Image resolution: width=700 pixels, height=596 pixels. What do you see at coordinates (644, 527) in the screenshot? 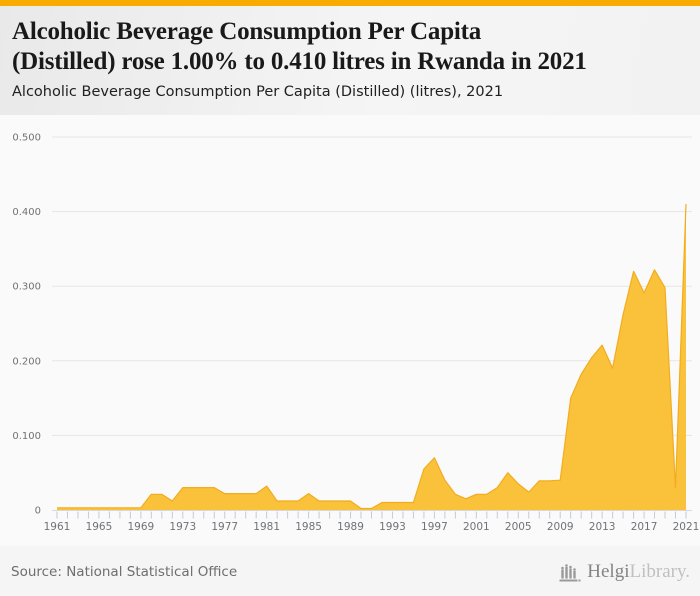
I see `svg-text: 2017` at bounding box center [644, 527].